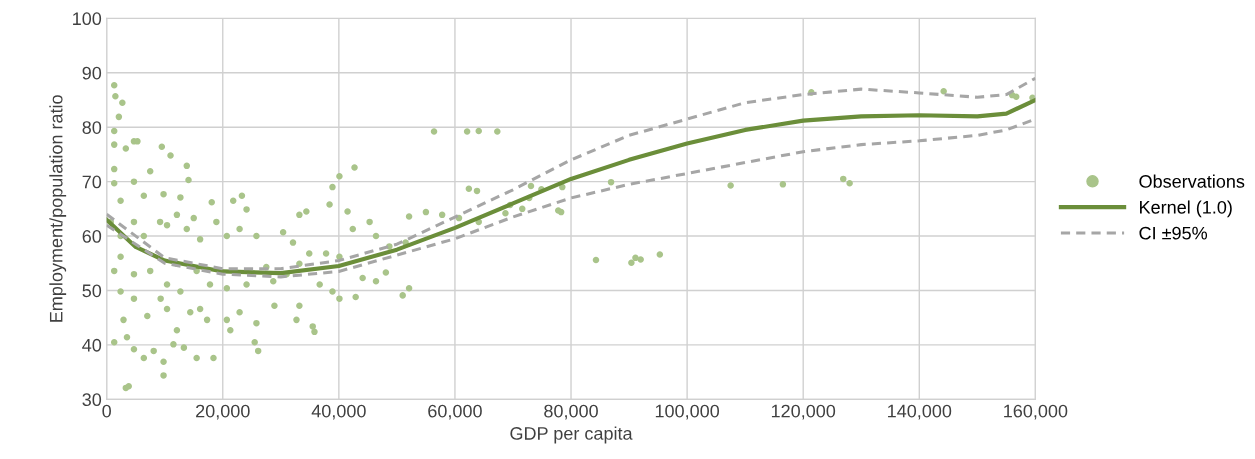 Image resolution: width=1255 pixels, height=459 pixels. Describe the element at coordinates (92, 127) in the screenshot. I see `y-tick-label: 80` at that location.